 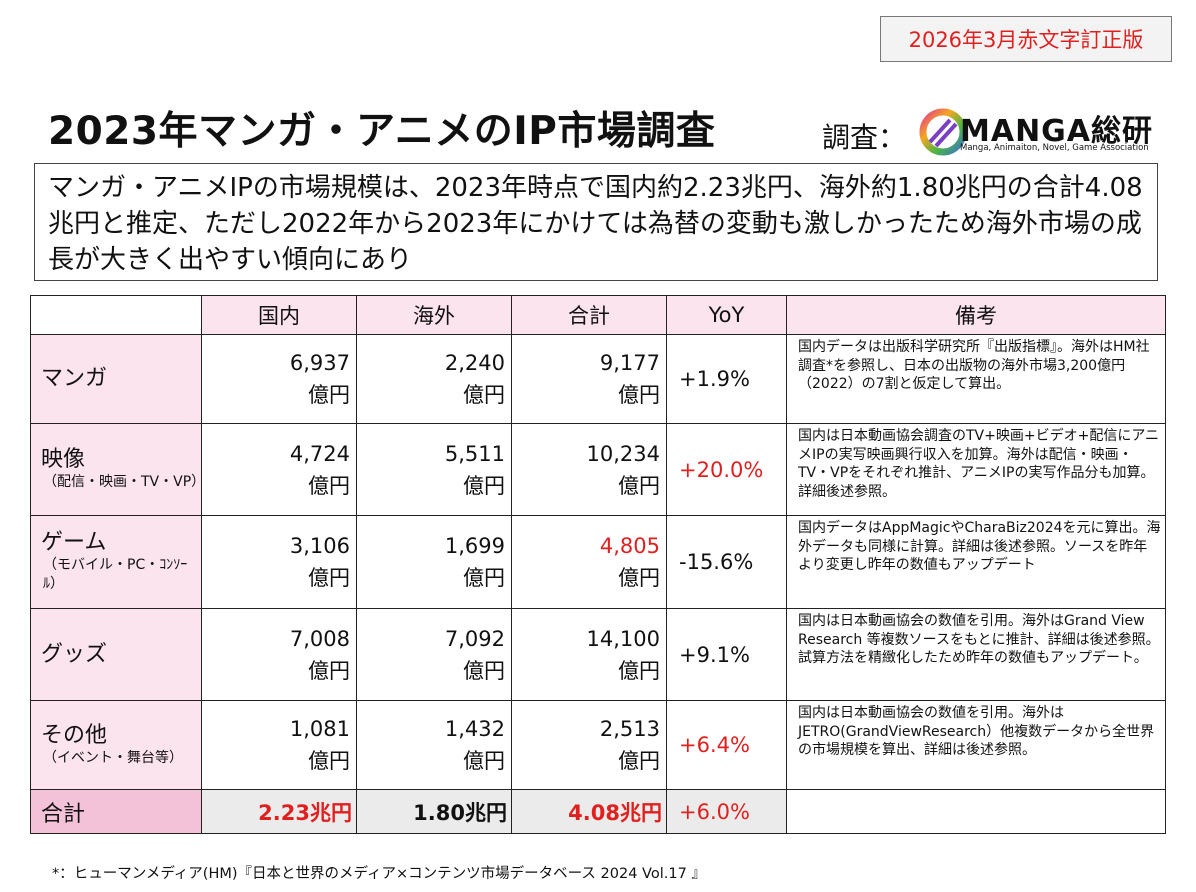 What do you see at coordinates (434, 654) in the screenshot?
I see `overseas-cell: 7,092 億円` at bounding box center [434, 654].